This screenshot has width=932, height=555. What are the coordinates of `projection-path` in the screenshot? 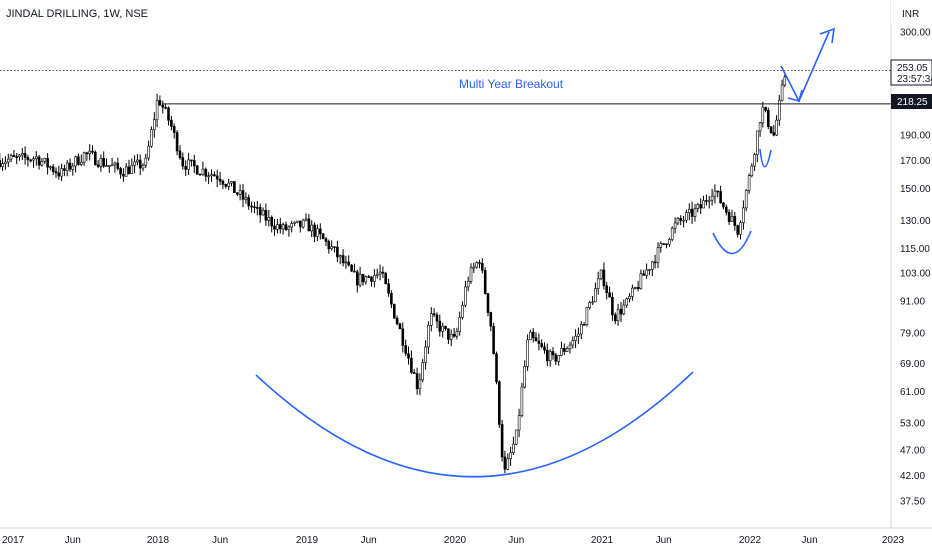 It's located at (805, 67).